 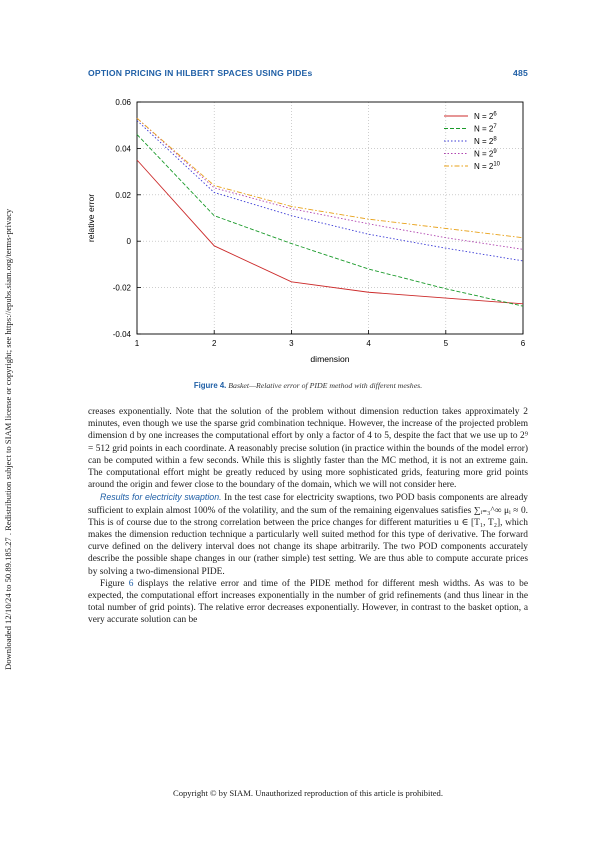 I want to click on legend-entry: N = 210, so click(x=487, y=167).